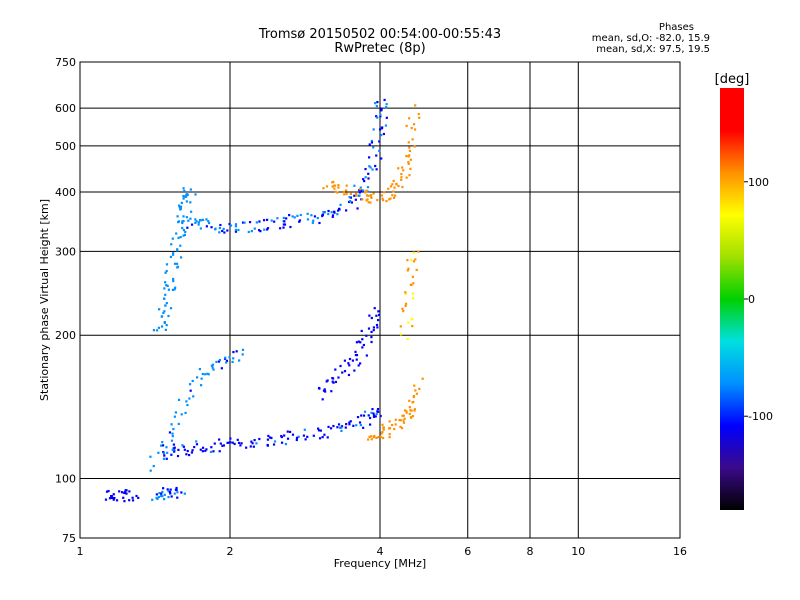 This screenshot has width=800, height=600. Describe the element at coordinates (65, 300) in the screenshot. I see `y-axis-ticks: 75 100 200 300 400 500 600 750` at that location.